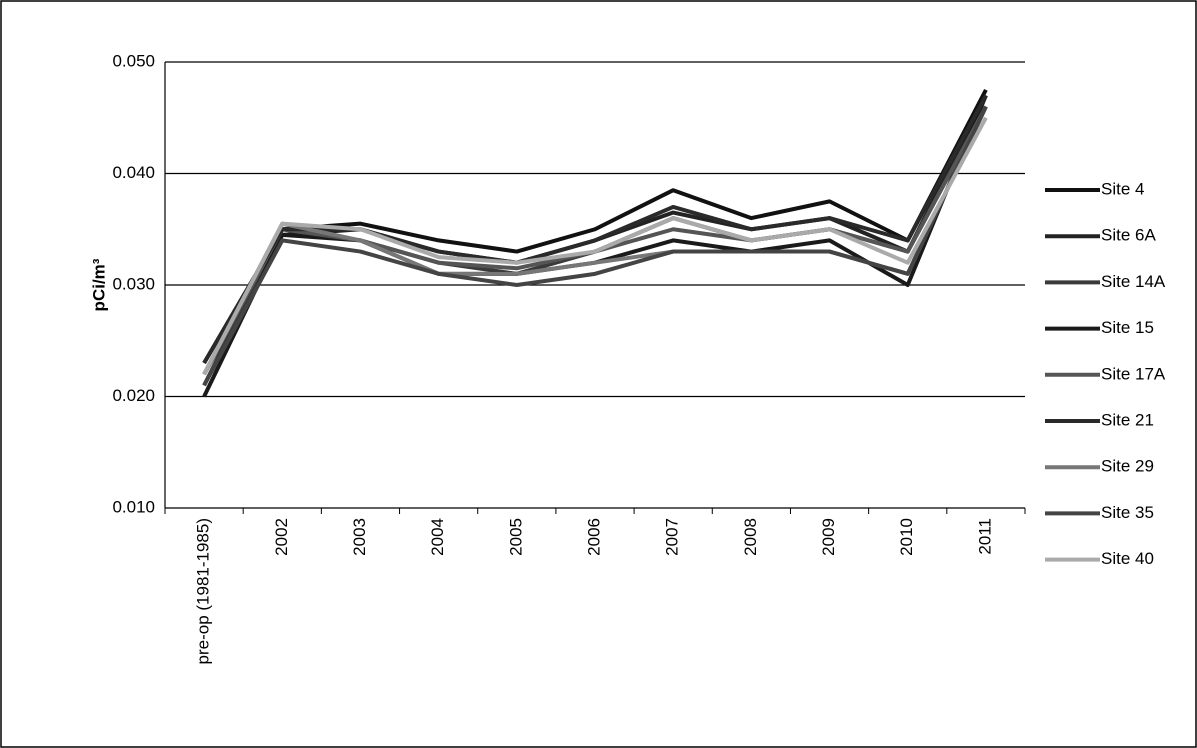 Image resolution: width=1197 pixels, height=748 pixels. I want to click on legend-label: Site 6A, so click(1128, 235).